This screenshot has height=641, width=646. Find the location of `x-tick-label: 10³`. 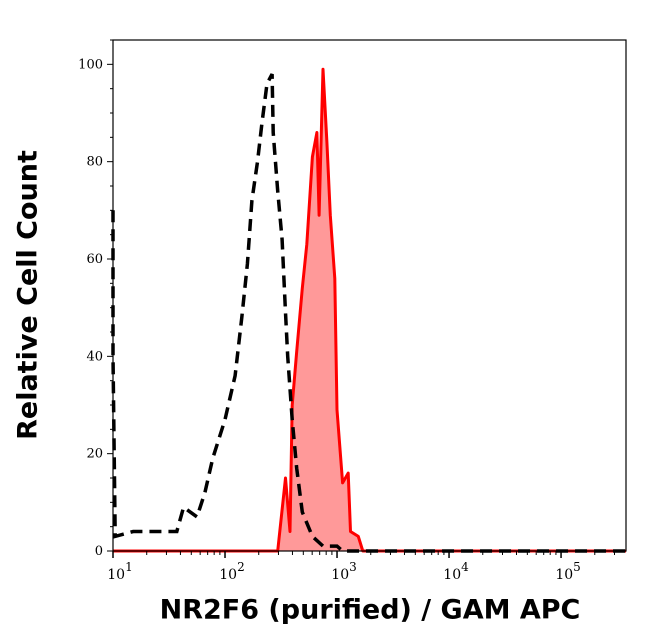

x-tick-label: 10³ is located at coordinates (343, 571).